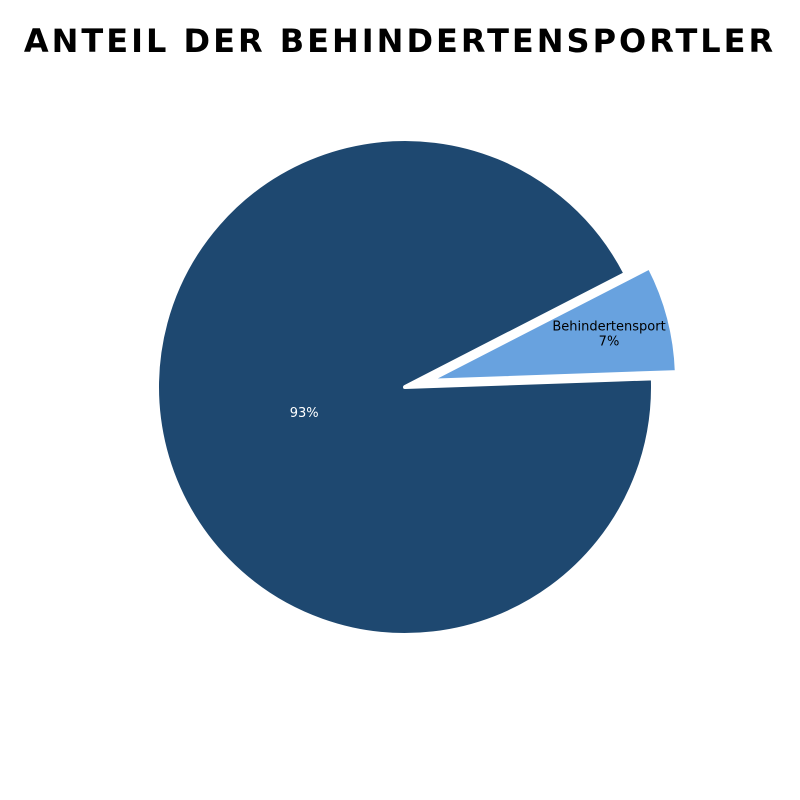 The height and width of the screenshot is (800, 800). Describe the element at coordinates (400, 41) in the screenshot. I see `chart-title: ANTEIL DER BEHINDERTENSPORTLER` at that location.